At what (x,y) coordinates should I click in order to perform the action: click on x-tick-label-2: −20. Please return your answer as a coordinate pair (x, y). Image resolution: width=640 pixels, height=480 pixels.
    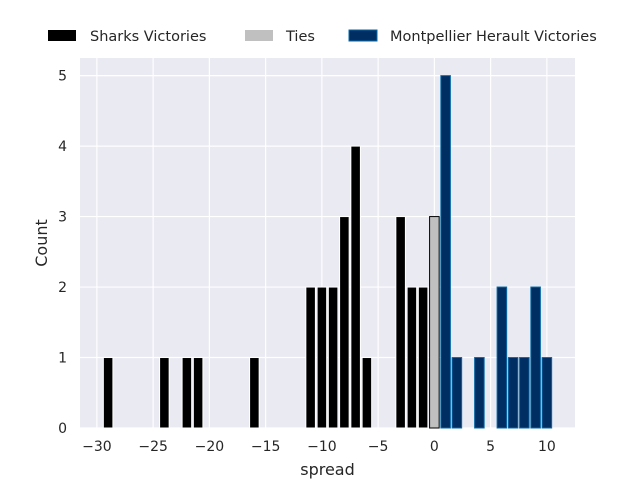
    Looking at the image, I should click on (210, 447).